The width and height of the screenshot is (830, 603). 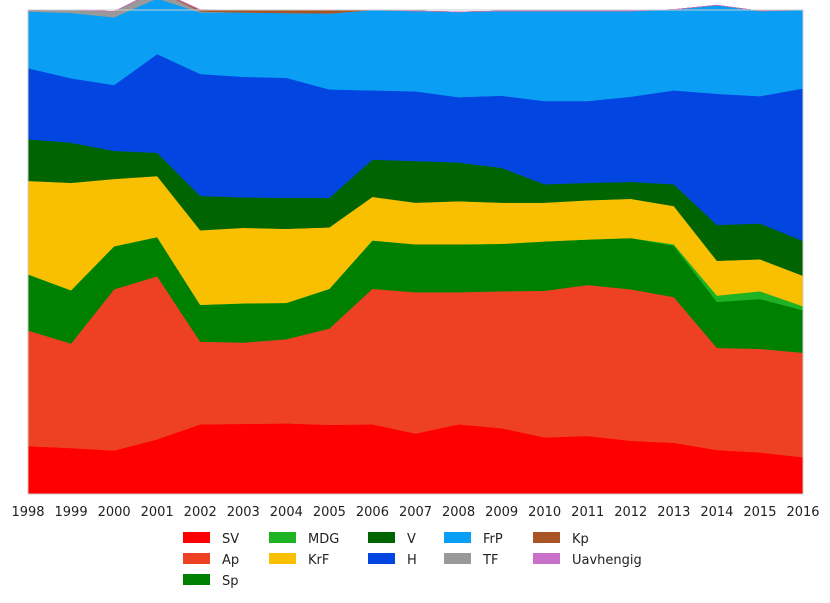 I want to click on legend-label: H, so click(x=412, y=560).